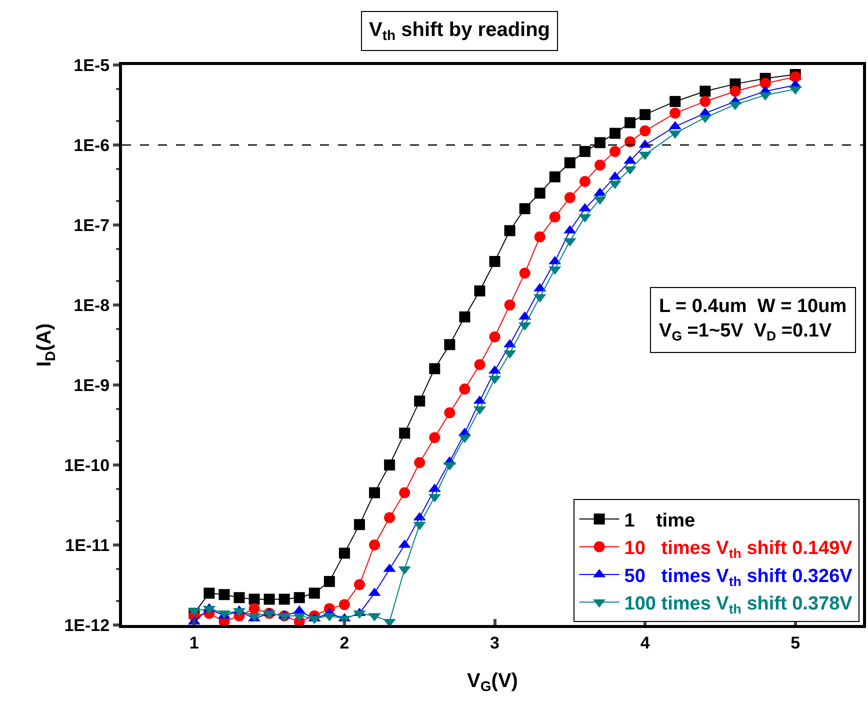  Describe the element at coordinates (738, 550) in the screenshot. I see `legend-label: 10 times V$_{th}$ shift 0.149V` at that location.